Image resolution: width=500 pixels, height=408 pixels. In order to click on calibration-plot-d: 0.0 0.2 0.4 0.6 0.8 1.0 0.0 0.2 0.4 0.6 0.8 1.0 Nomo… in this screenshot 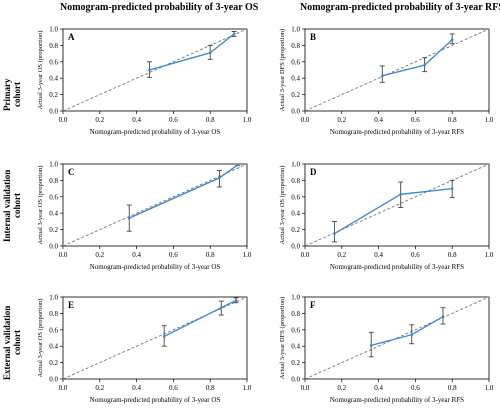, I will do `click(386, 216)`.